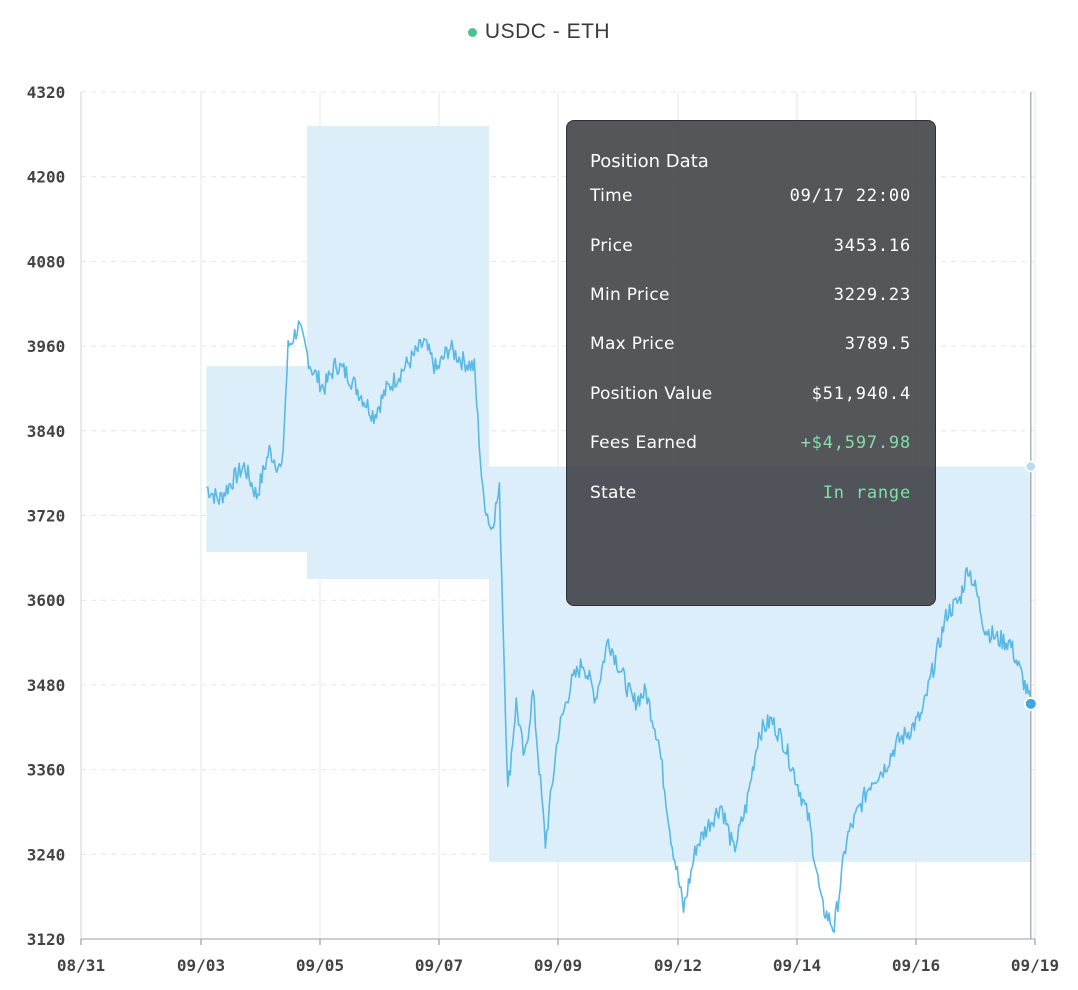 The height and width of the screenshot is (990, 1078). What do you see at coordinates (1031, 466) in the screenshot?
I see `max-price-marker` at bounding box center [1031, 466].